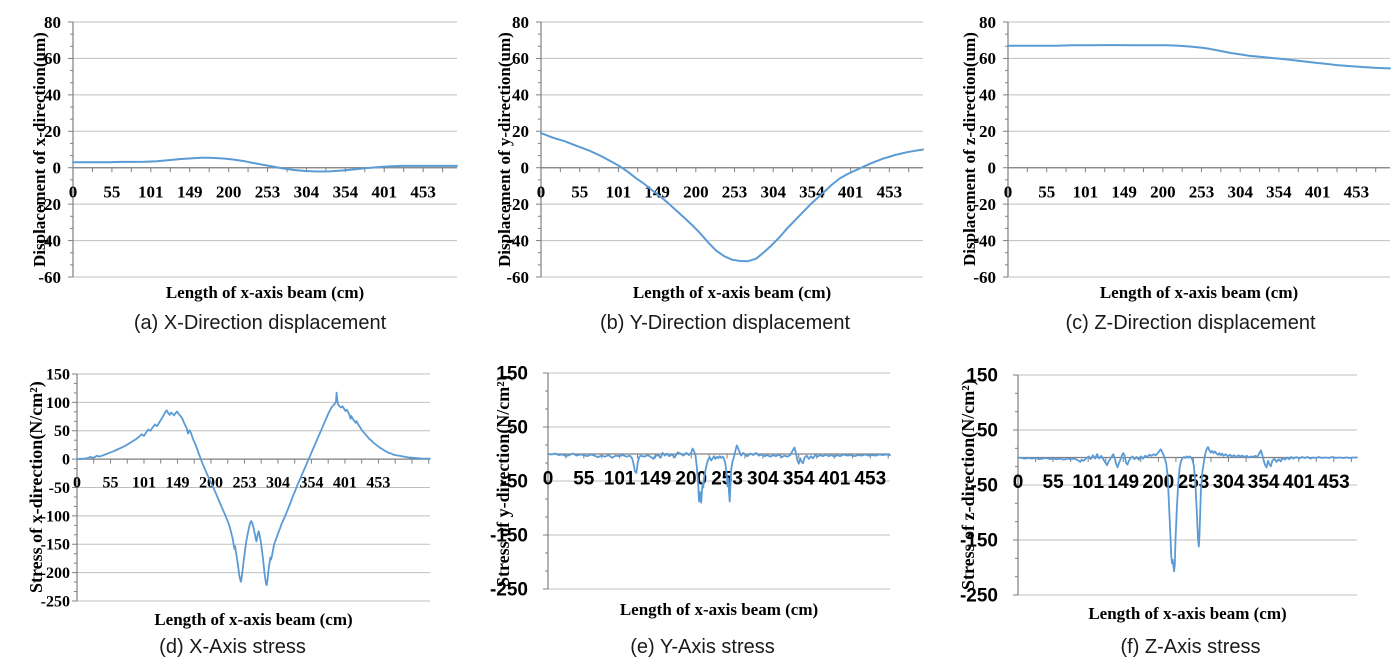 This screenshot has height=672, width=1396. Describe the element at coordinates (260, 323) in the screenshot. I see `chart-caption: (a) X-Direction displacement` at that location.